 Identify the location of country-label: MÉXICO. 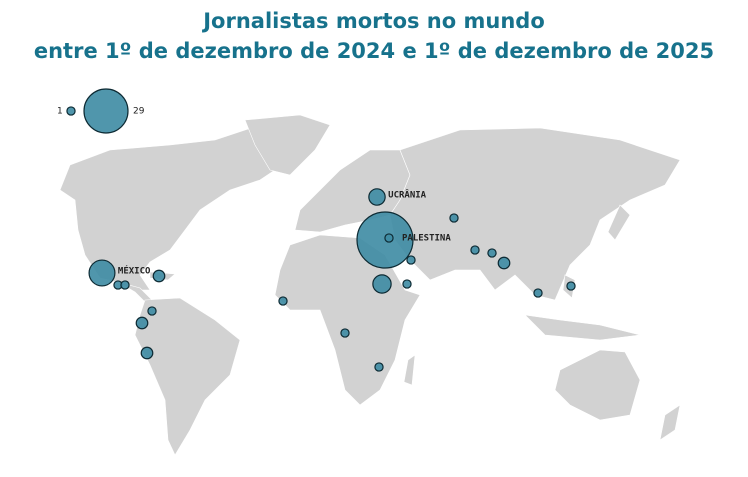
(134, 271).